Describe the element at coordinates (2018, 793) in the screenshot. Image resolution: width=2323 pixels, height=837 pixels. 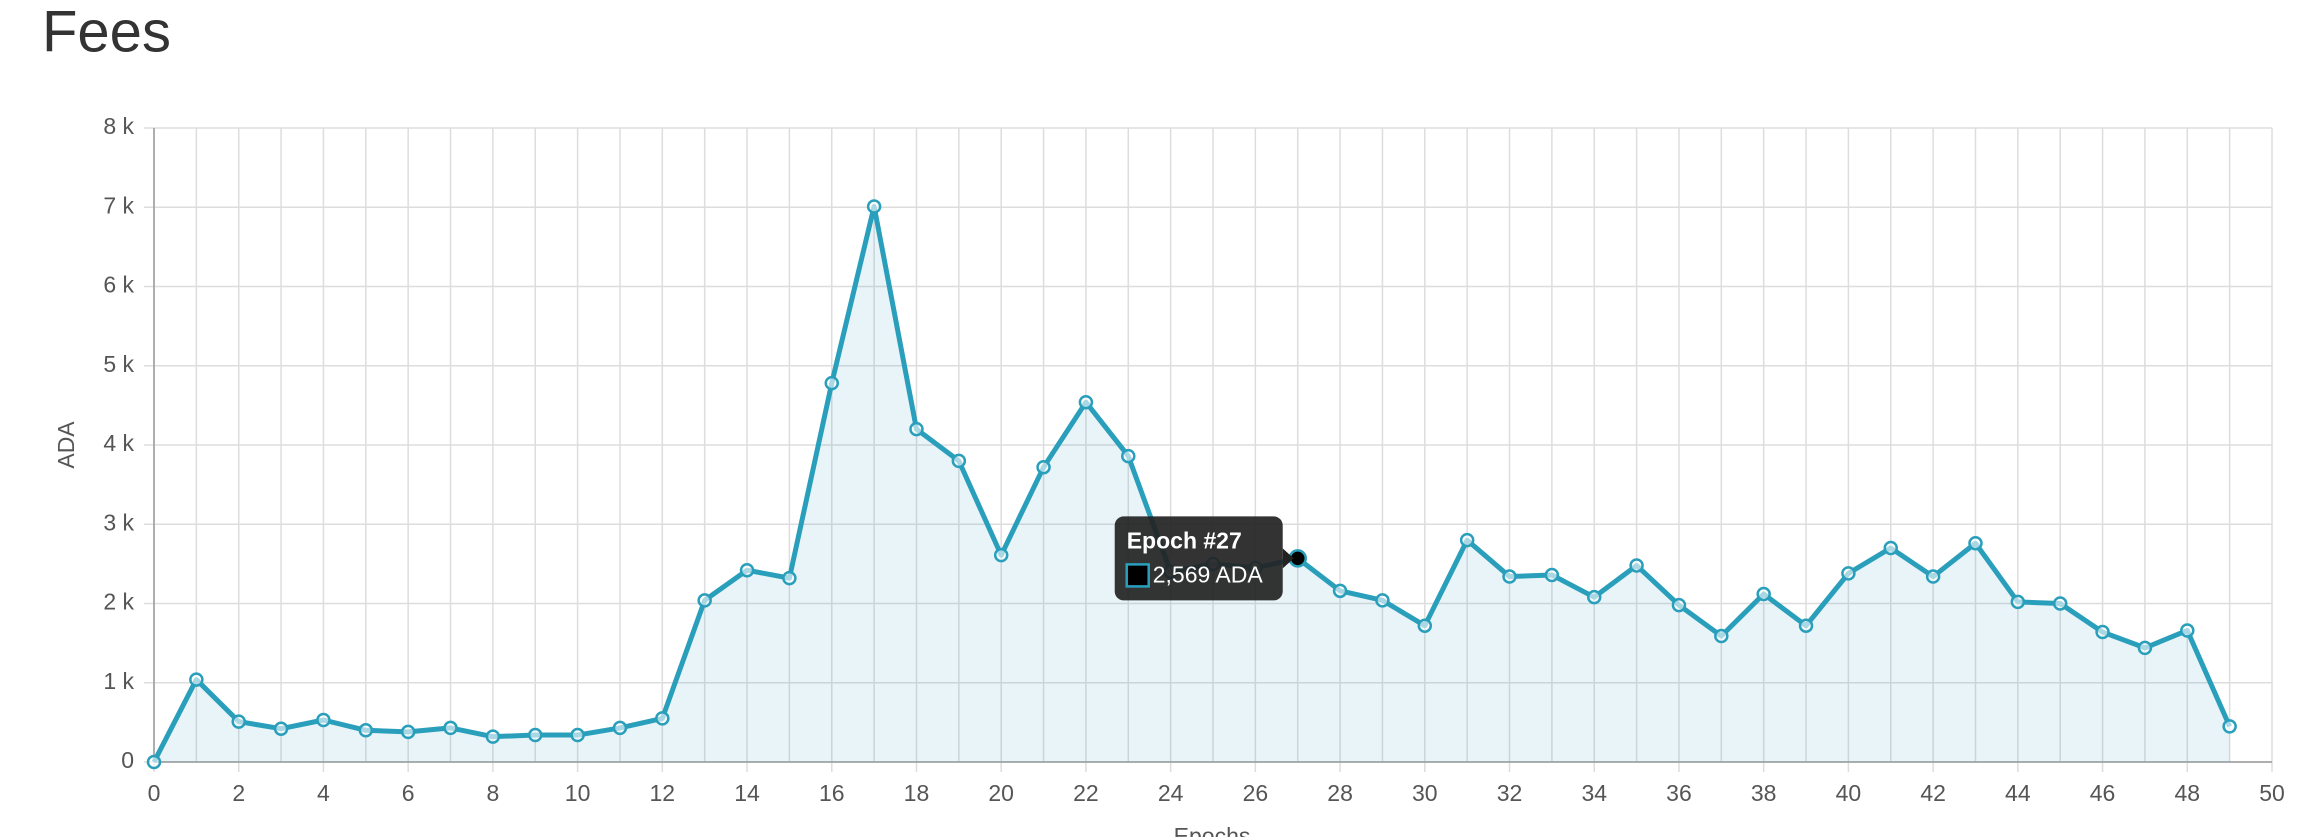
I see `x-tick-label: 44` at that location.